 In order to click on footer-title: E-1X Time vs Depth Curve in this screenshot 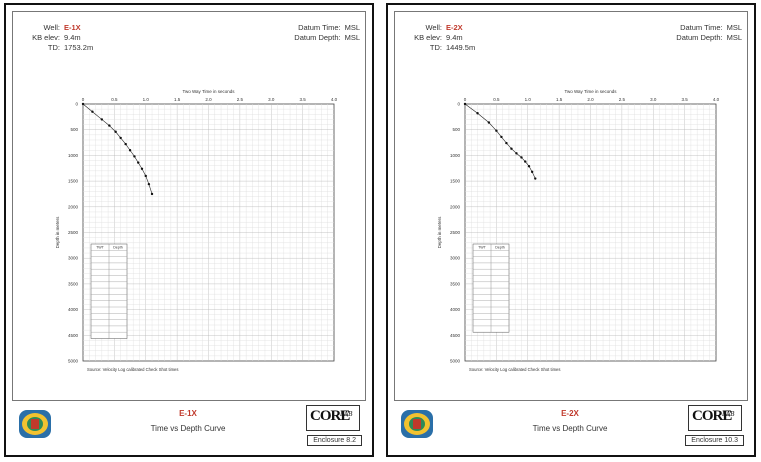, I will do `click(188, 421)`.